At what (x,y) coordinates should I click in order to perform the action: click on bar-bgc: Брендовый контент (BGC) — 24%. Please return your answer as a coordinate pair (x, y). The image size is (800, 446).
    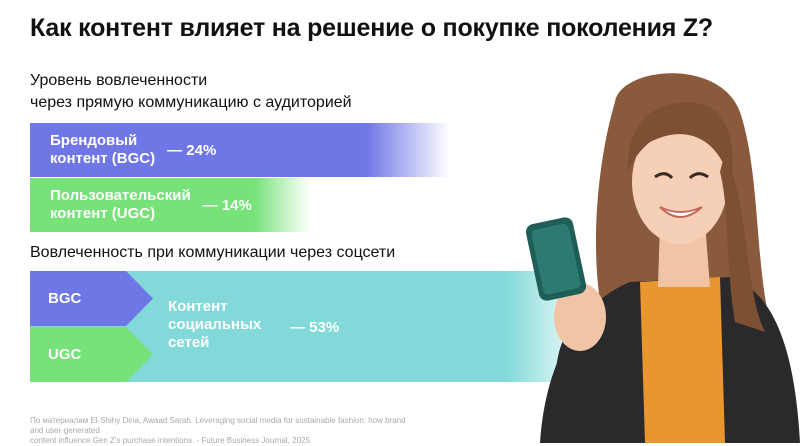
    Looking at the image, I should click on (240, 150).